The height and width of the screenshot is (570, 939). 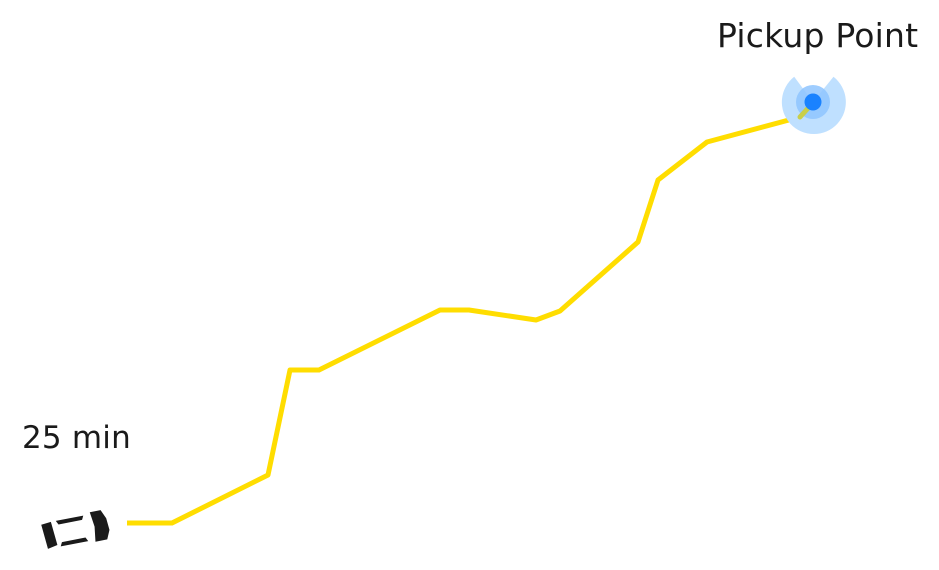 I want to click on car-roof, so click(x=69, y=520).